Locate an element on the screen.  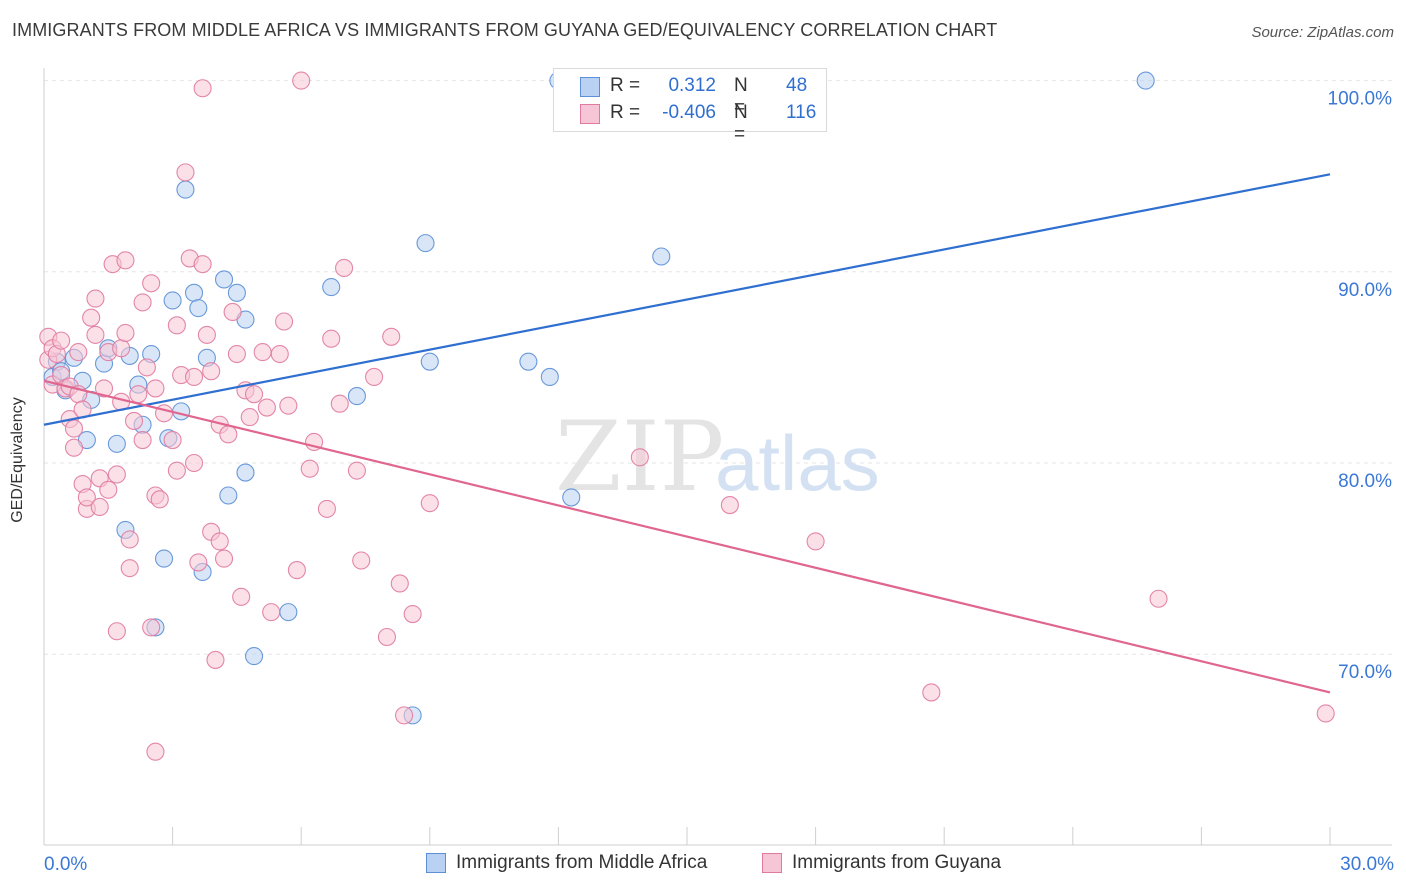
y-tick-label: 90.0% is located at coordinates (1365, 290).